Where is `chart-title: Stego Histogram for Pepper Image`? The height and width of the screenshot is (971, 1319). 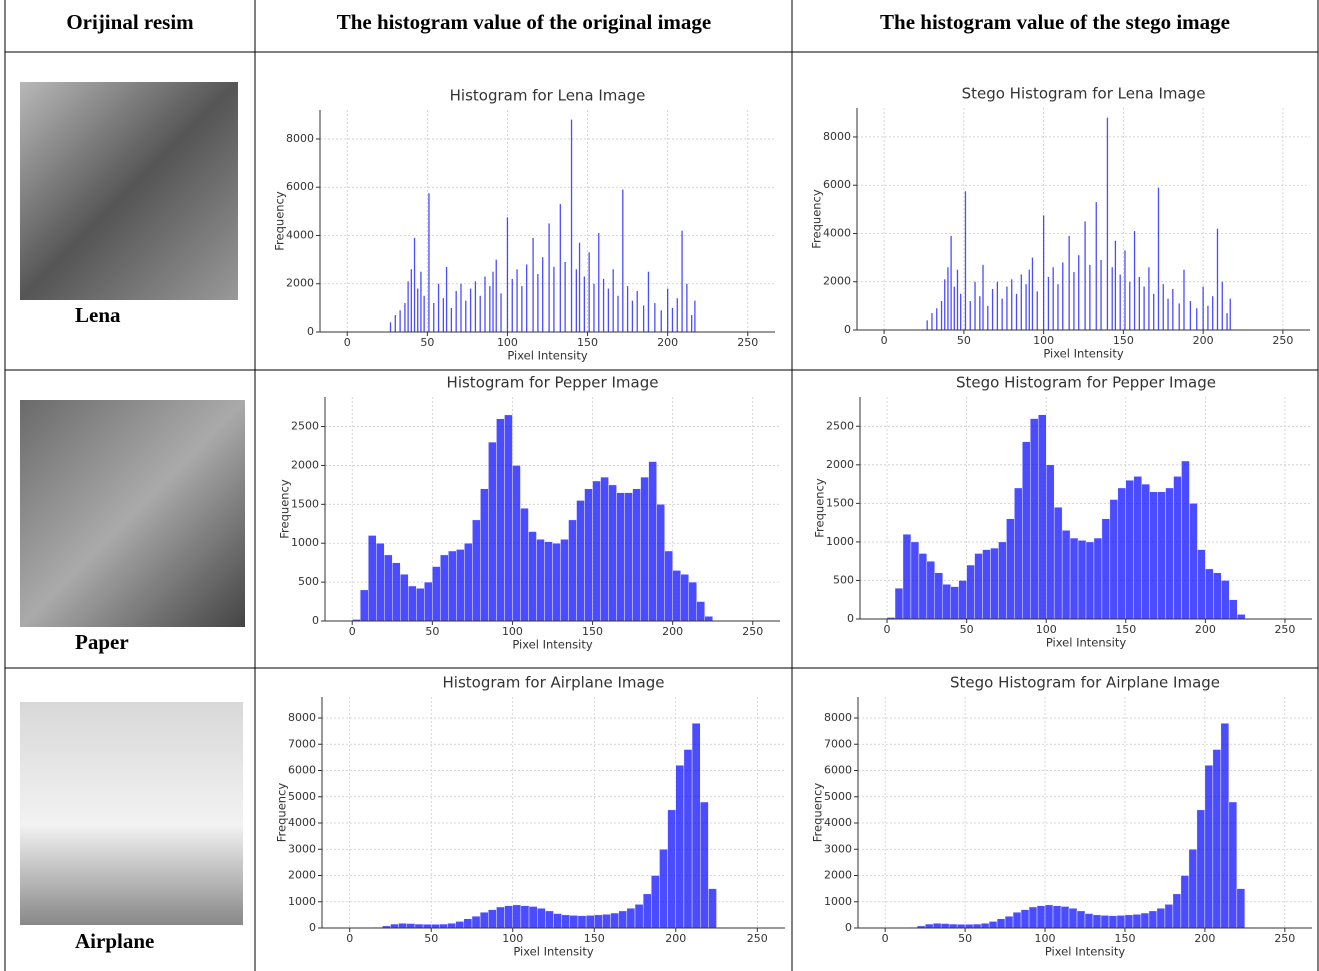
chart-title: Stego Histogram for Pepper Image is located at coordinates (1086, 383).